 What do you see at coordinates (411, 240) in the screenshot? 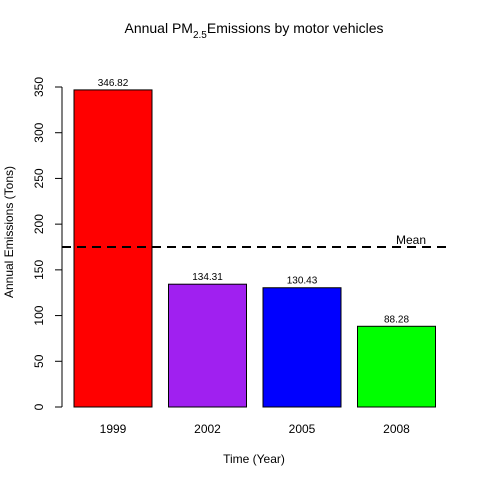
I see `mean-label: Mean` at bounding box center [411, 240].